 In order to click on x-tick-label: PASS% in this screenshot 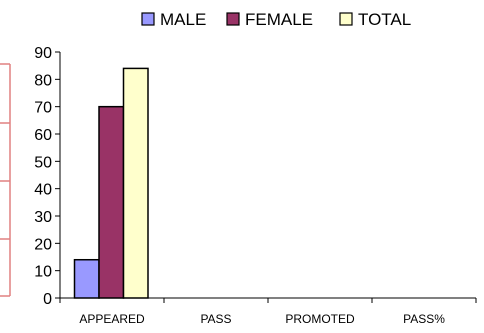, I will do `click(424, 319)`.